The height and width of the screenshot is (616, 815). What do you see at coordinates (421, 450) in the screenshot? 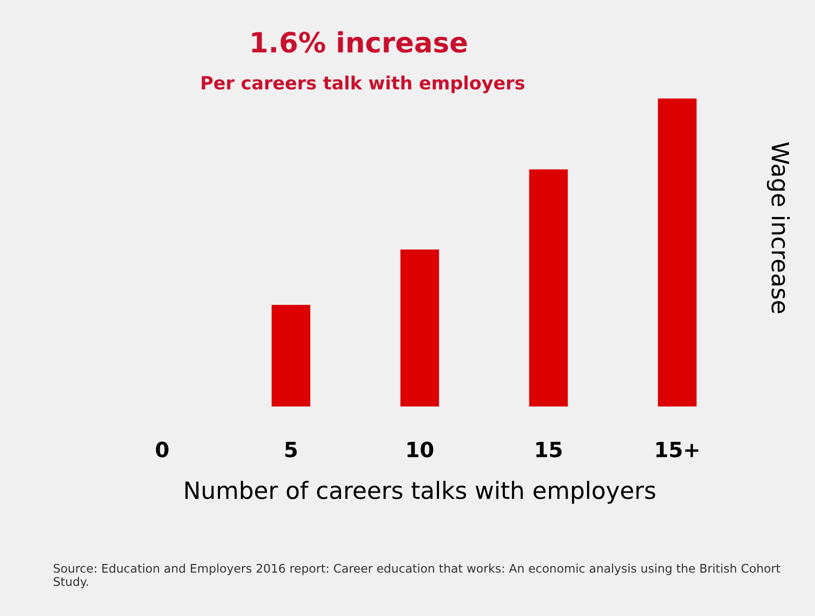
I see `x-tick-label: 10` at bounding box center [421, 450].